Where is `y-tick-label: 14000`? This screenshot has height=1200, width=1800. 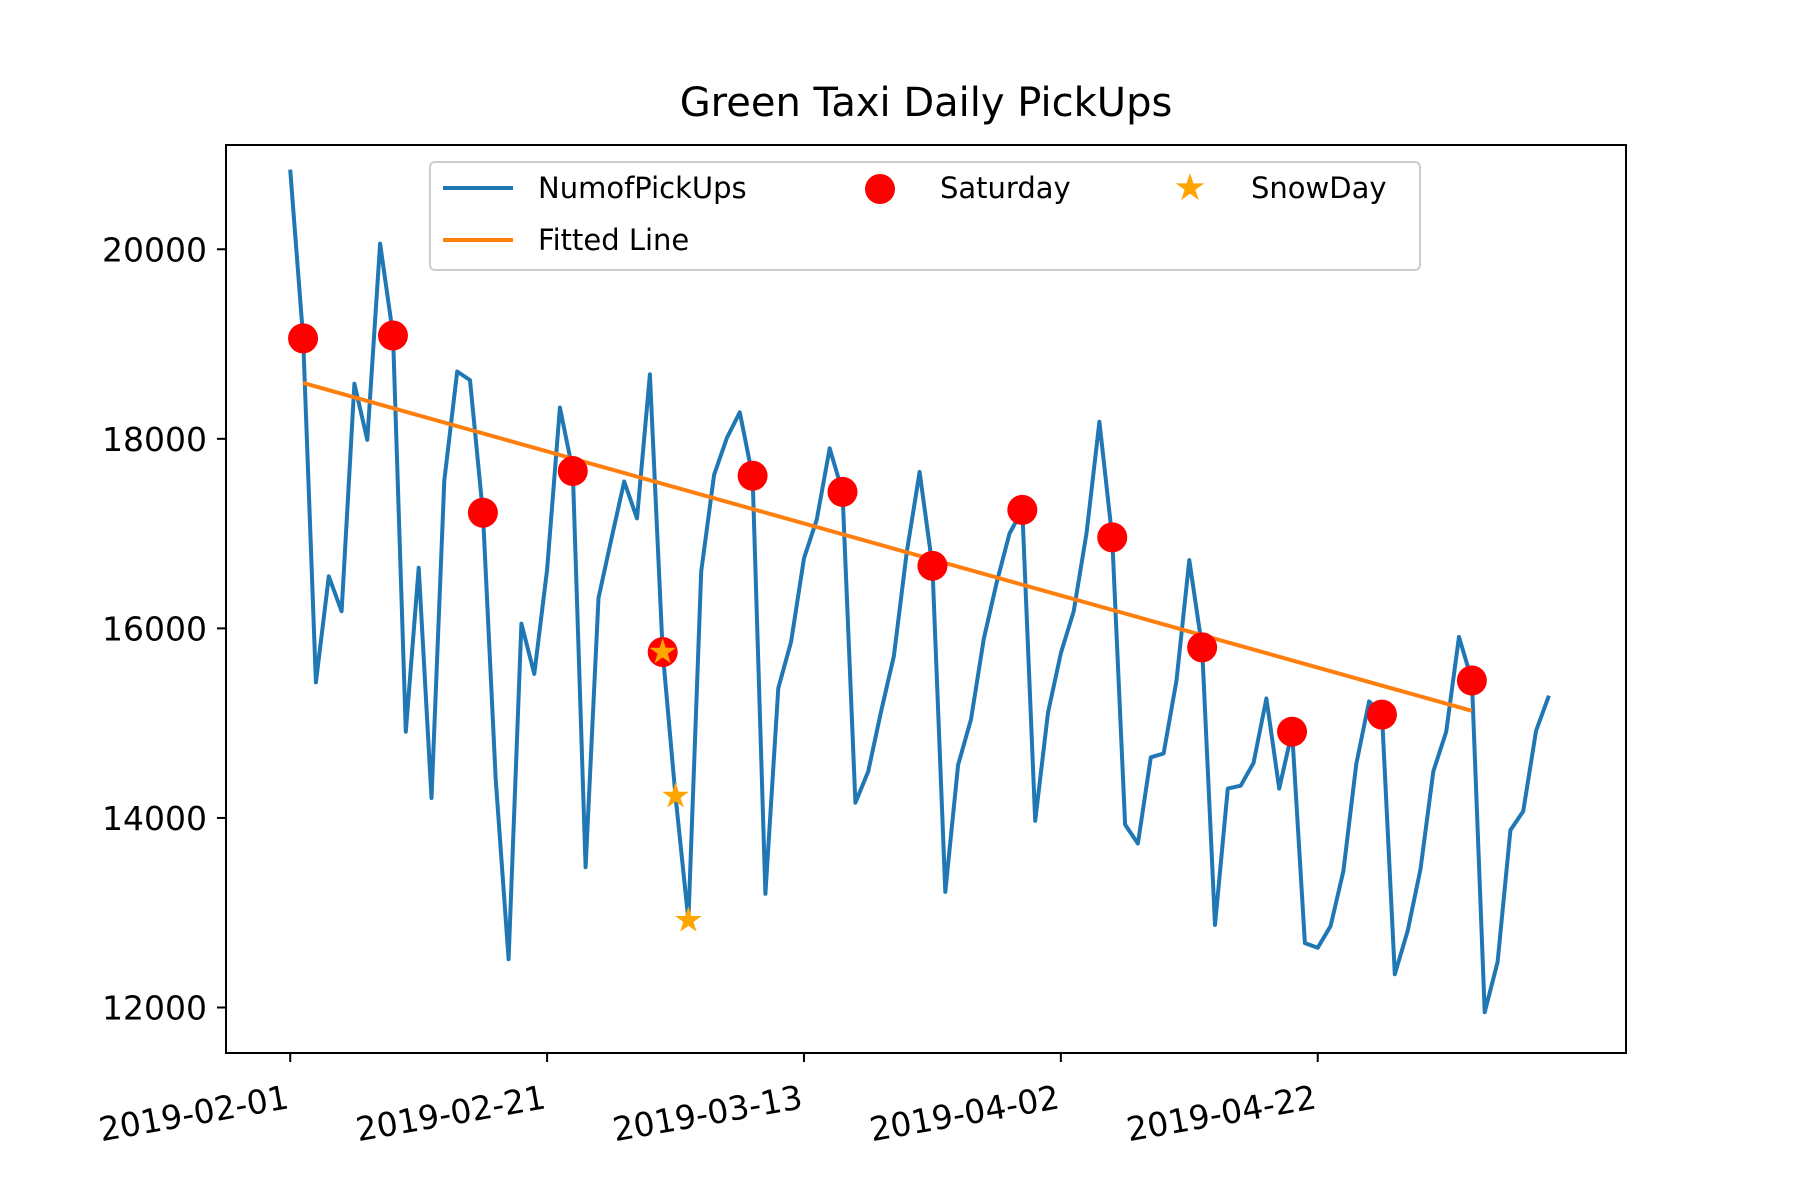
y-tick-label: 14000 is located at coordinates (154, 818).